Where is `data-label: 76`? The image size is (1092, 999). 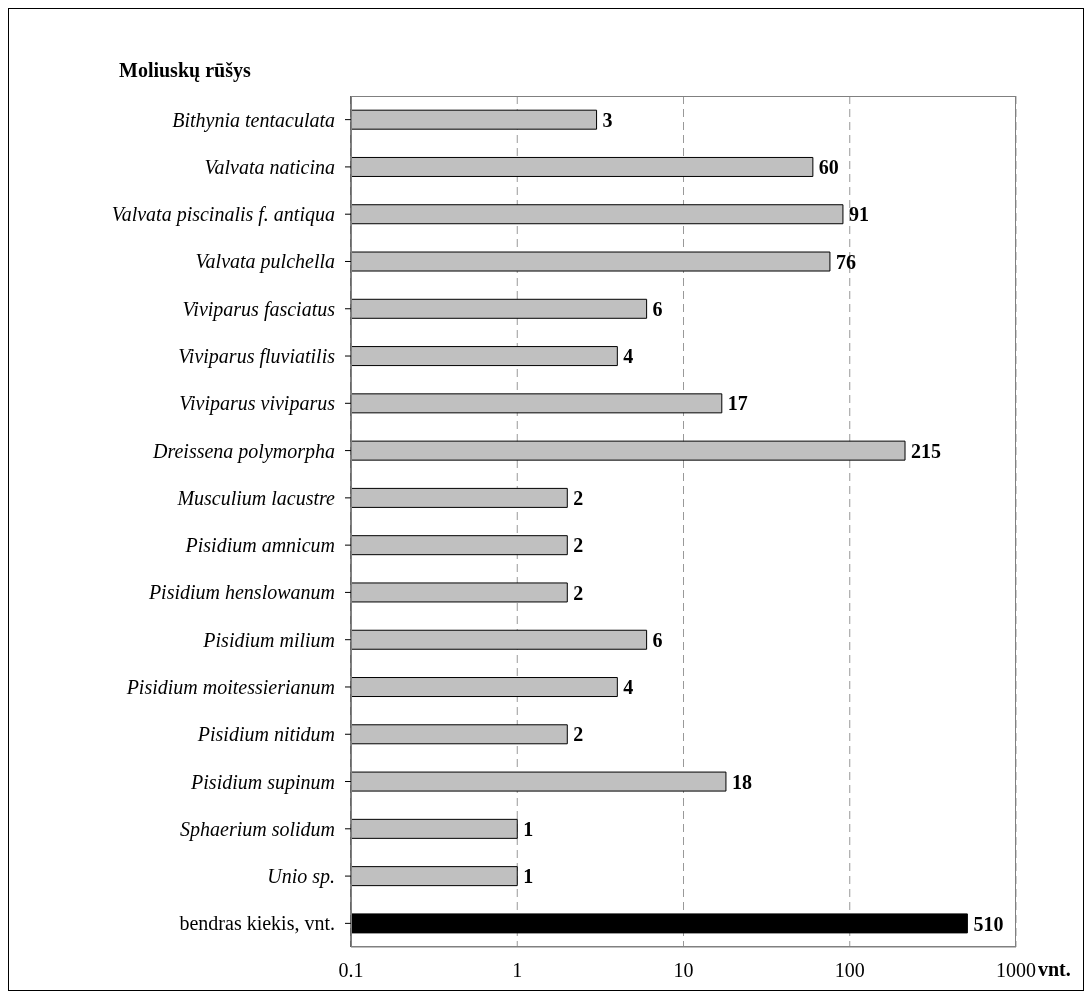
data-label: 76 is located at coordinates (845, 261).